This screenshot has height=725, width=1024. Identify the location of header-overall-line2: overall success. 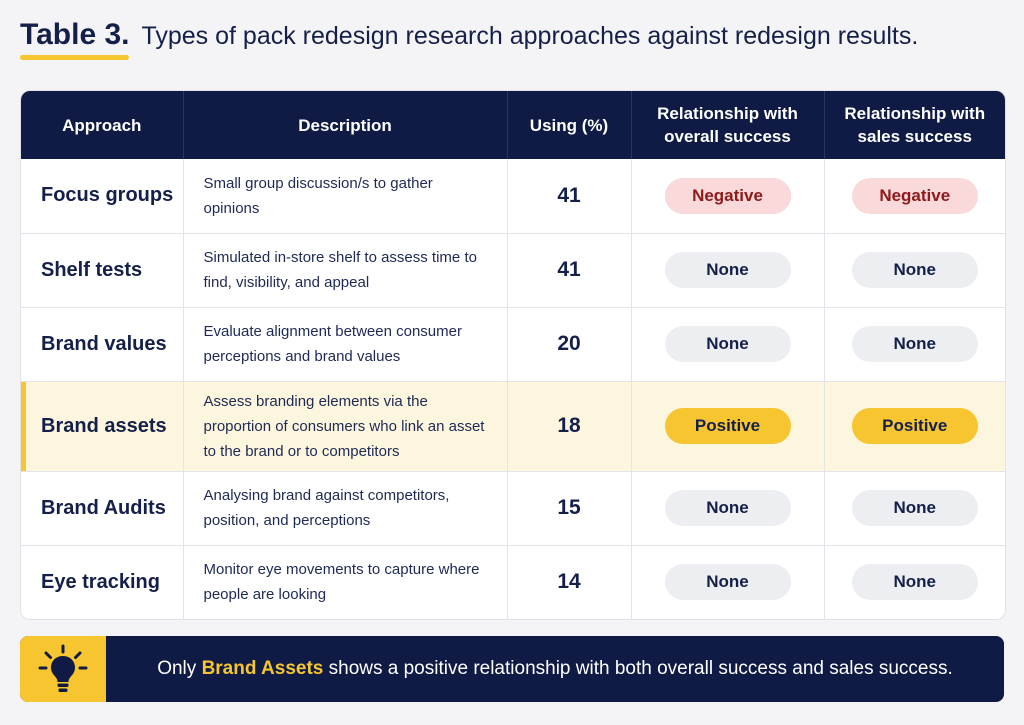
(727, 136).